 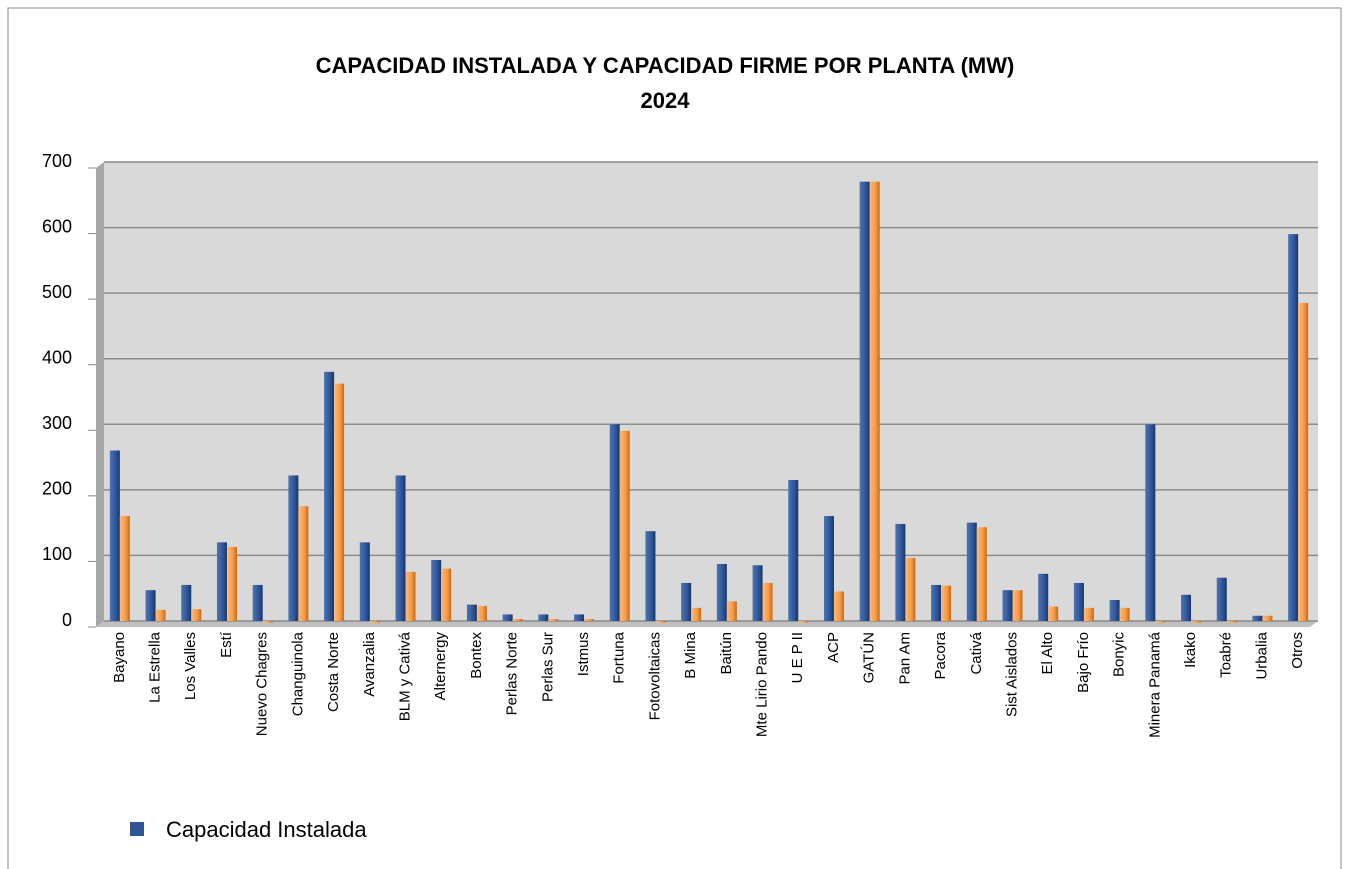 What do you see at coordinates (190, 666) in the screenshot?
I see `x-tick-label: Los Valles` at bounding box center [190, 666].